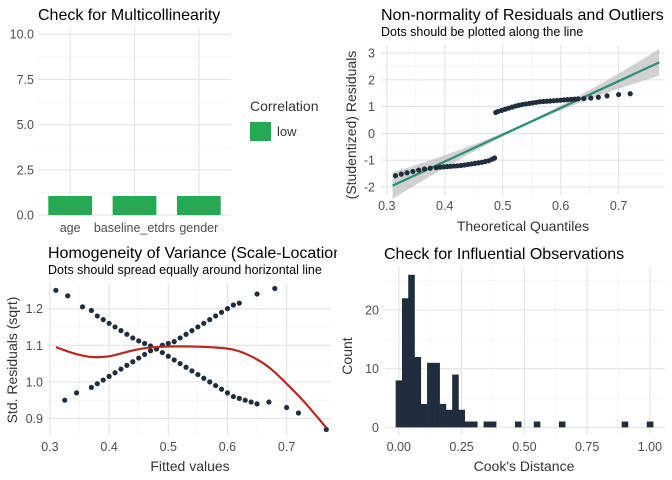  I want to click on homogeneity-x-label: Fitted values, so click(189, 466).